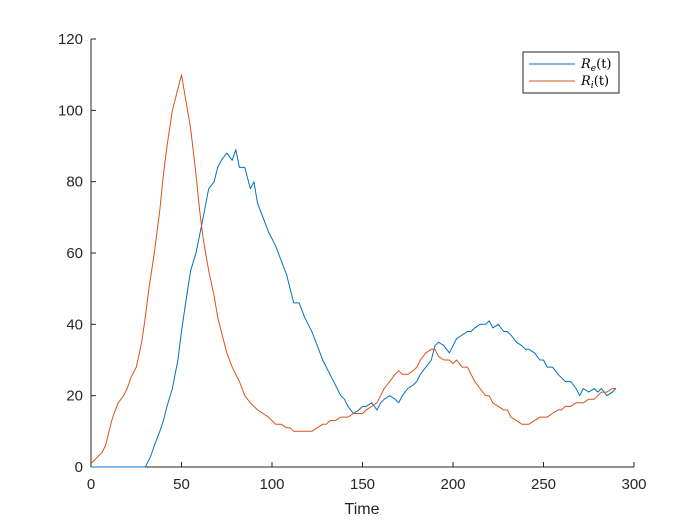 This screenshot has height=525, width=700. Describe the element at coordinates (74, 396) in the screenshot. I see `y-tick-label: 20` at that location.